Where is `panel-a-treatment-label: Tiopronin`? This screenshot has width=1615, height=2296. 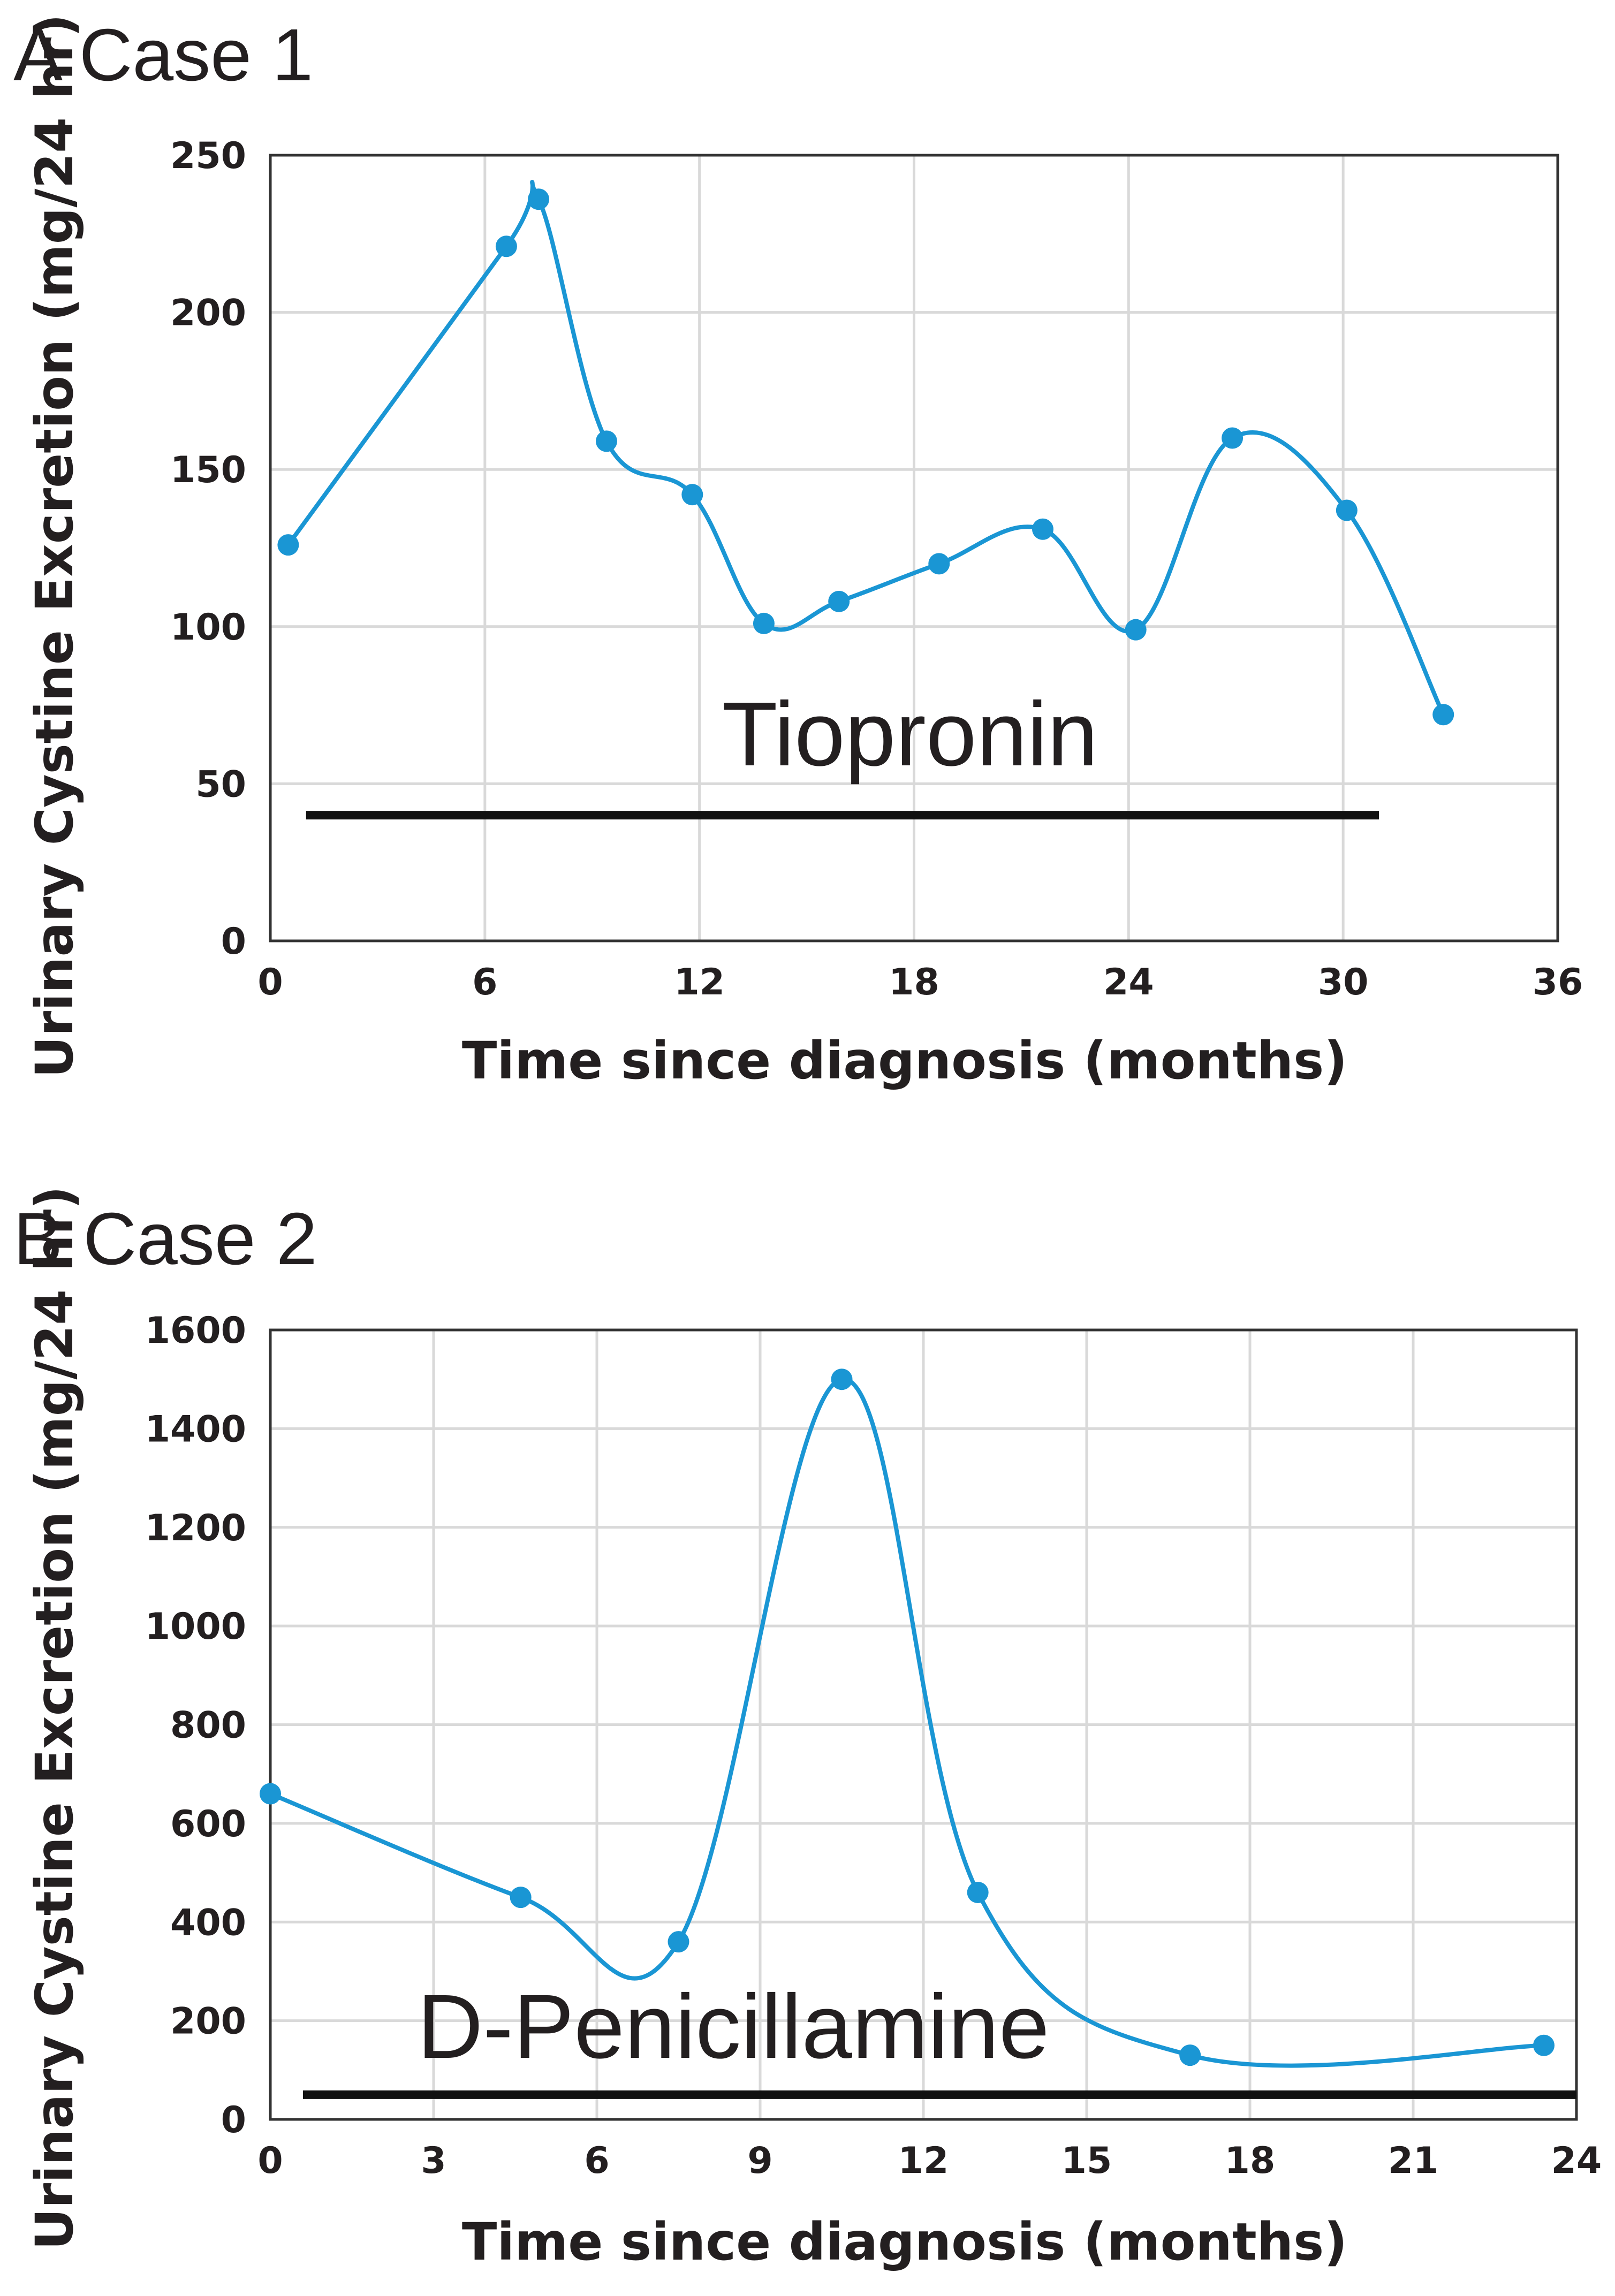
panel-a-treatment-label: Tiopronin is located at coordinates (910, 734).